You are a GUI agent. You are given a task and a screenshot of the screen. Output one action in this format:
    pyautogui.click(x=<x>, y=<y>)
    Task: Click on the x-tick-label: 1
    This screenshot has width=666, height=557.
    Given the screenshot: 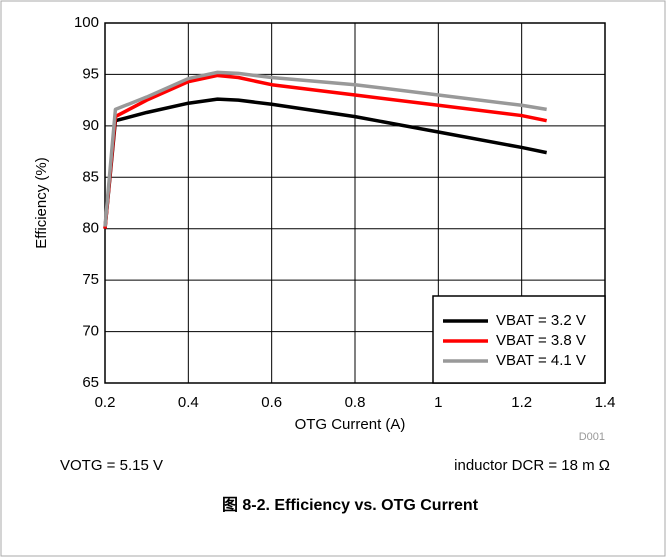 What is the action you would take?
    pyautogui.click(x=438, y=402)
    